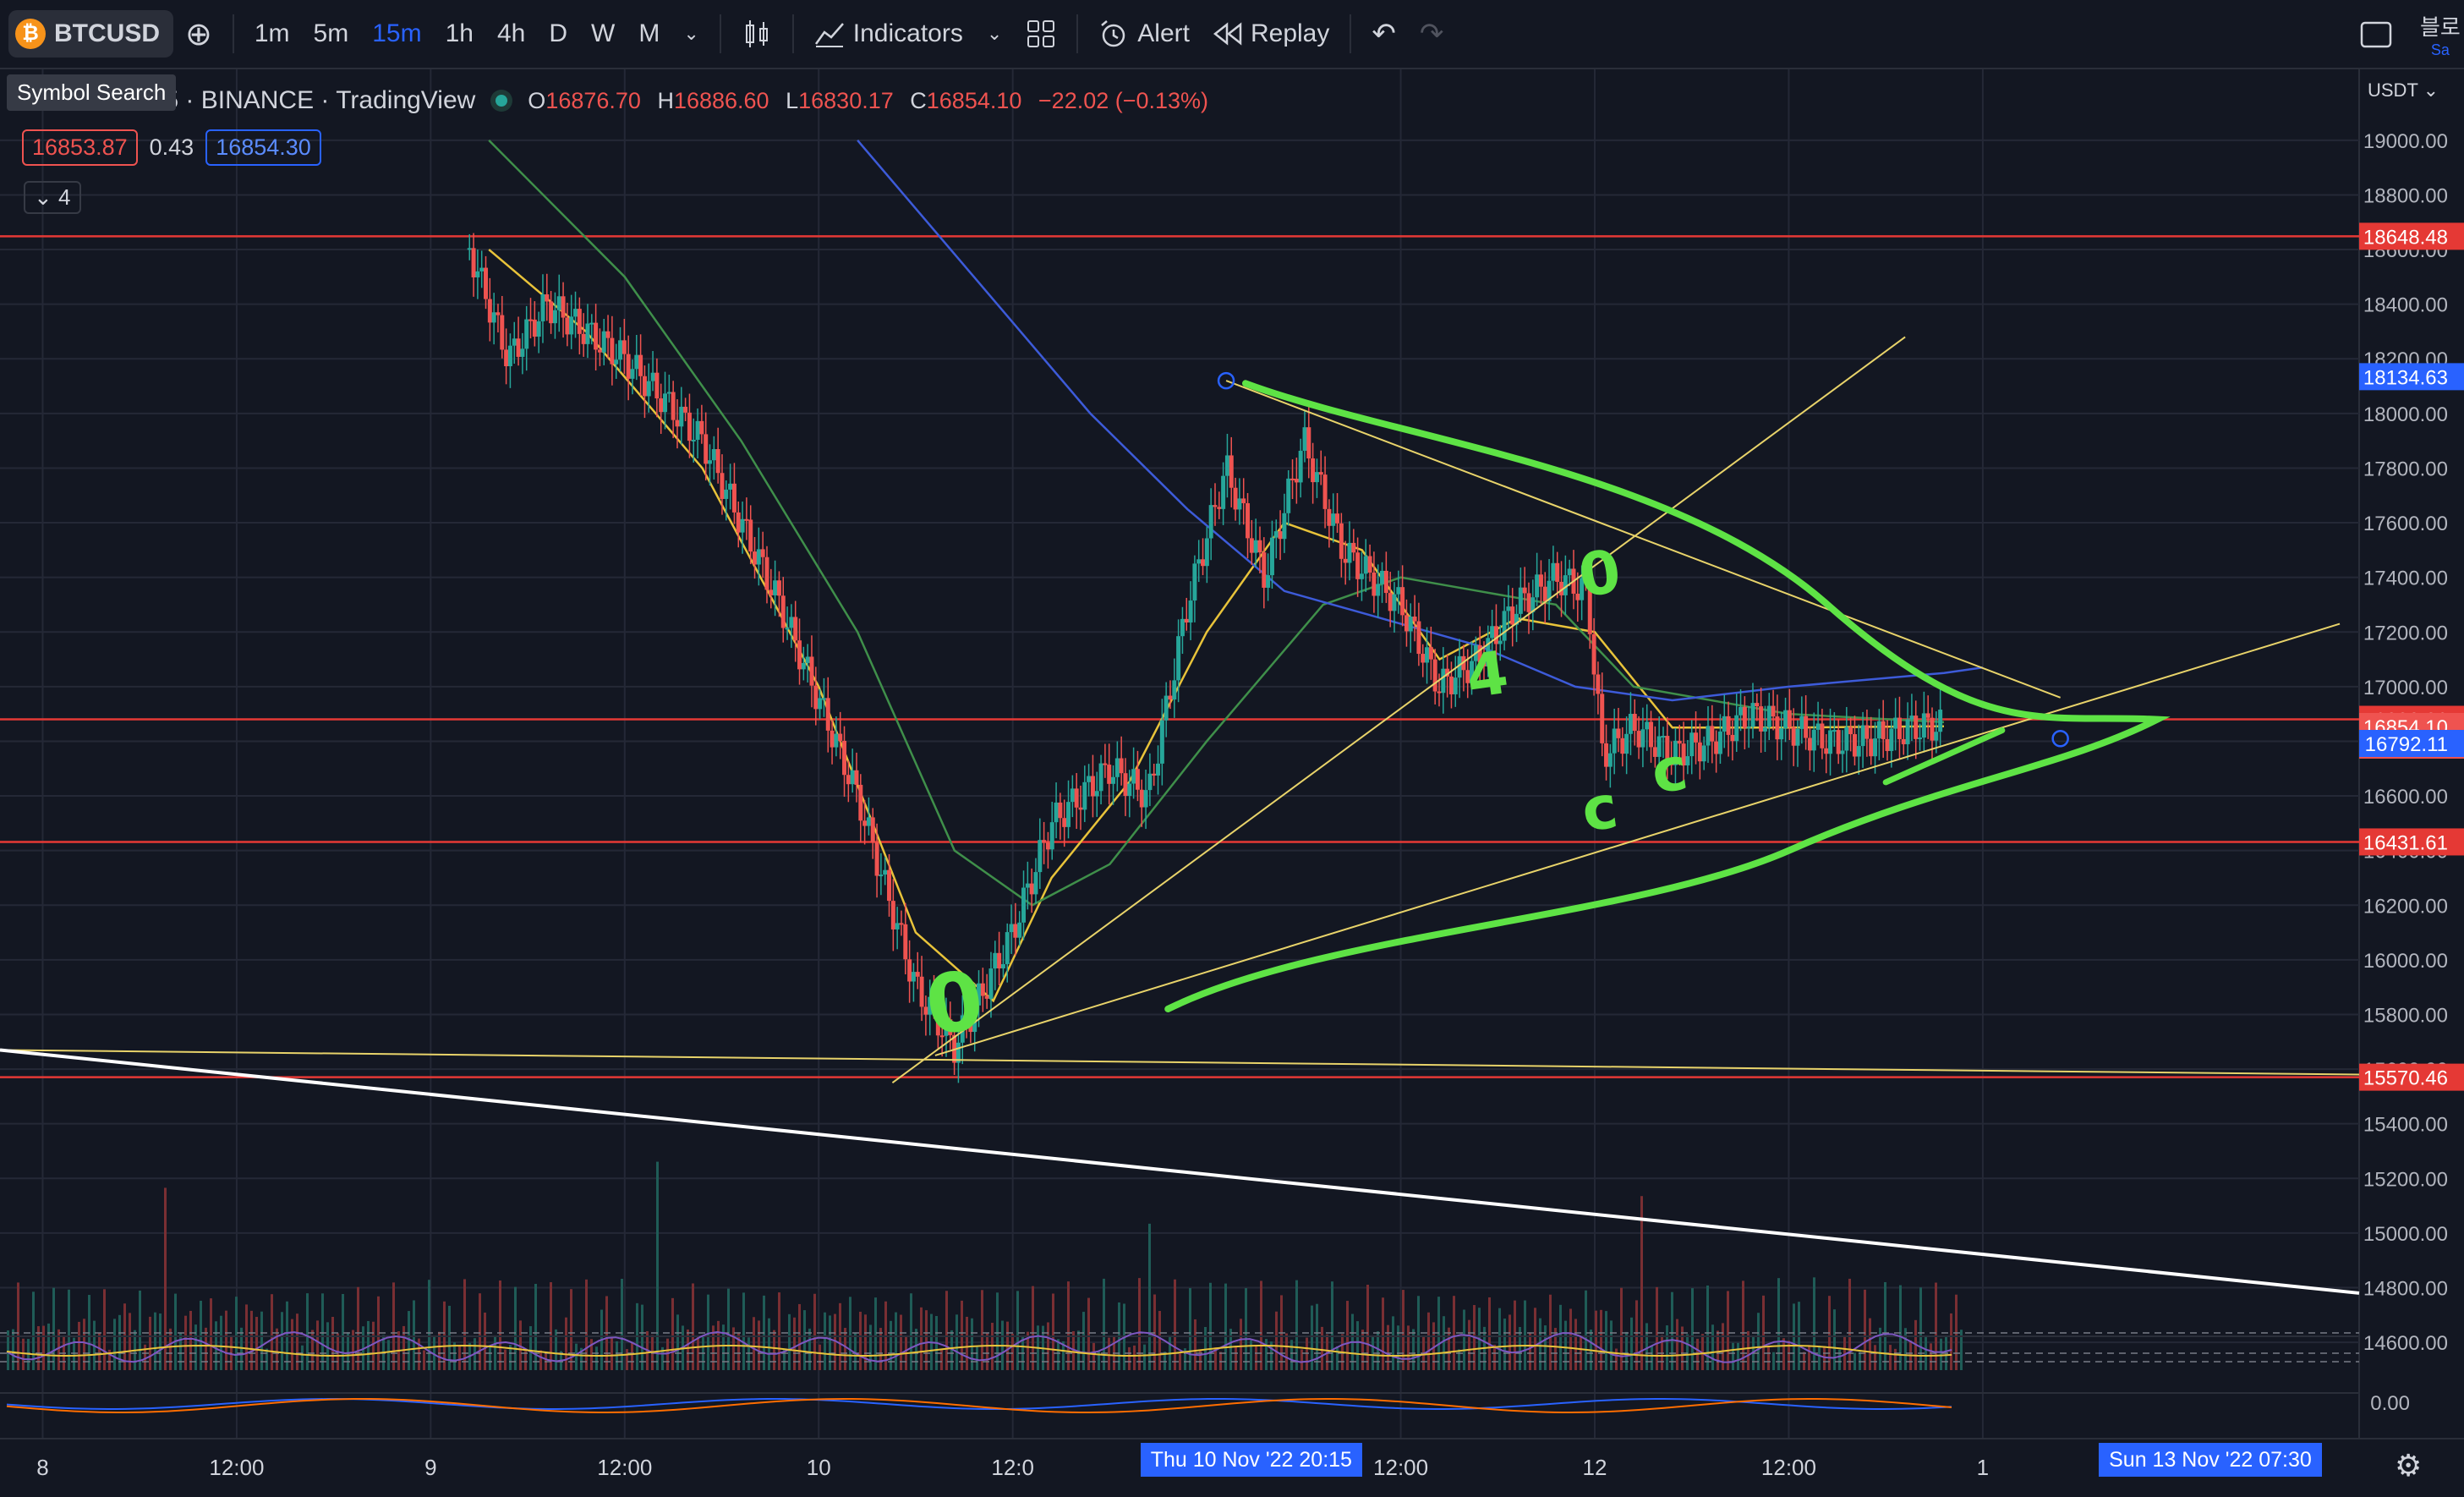  I want to click on replay-label: Replay, so click(1290, 33).